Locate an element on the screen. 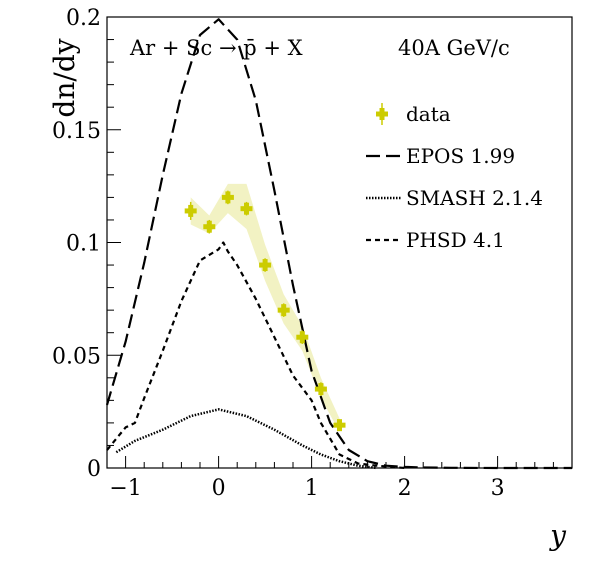 This screenshot has height=572, width=596. y-tick-label: 0.15 is located at coordinates (76, 131).